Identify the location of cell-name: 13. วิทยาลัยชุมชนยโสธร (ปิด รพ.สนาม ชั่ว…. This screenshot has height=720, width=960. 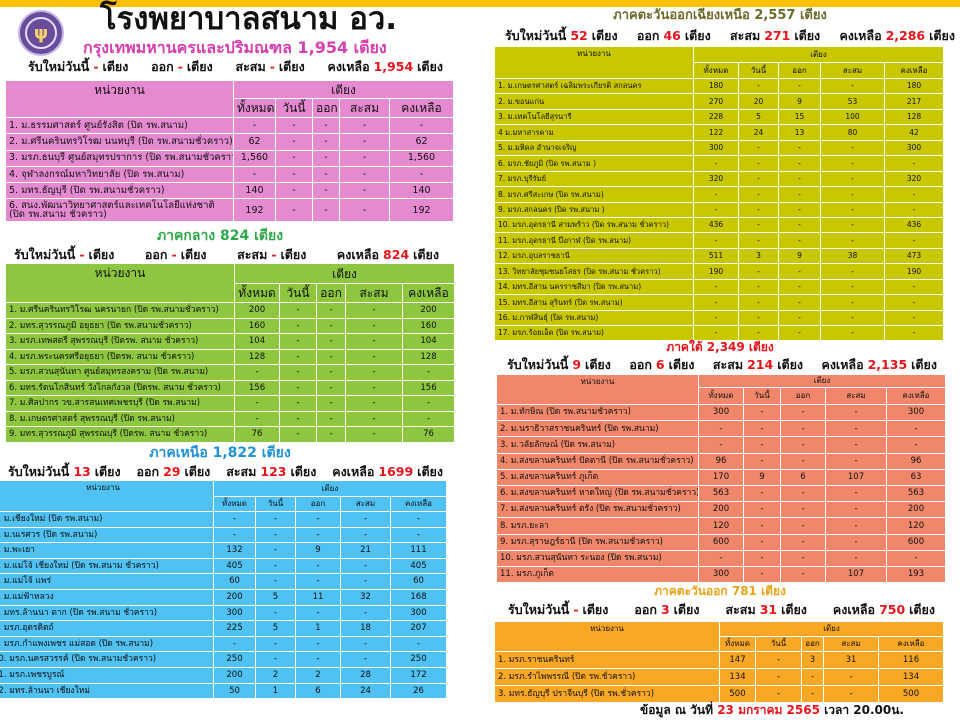
(594, 271).